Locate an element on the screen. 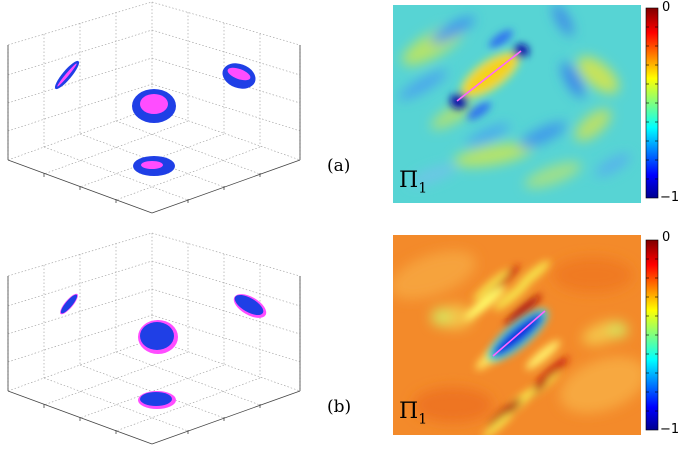 The width and height of the screenshot is (681, 451). diagonal-line-b is located at coordinates (519, 333).